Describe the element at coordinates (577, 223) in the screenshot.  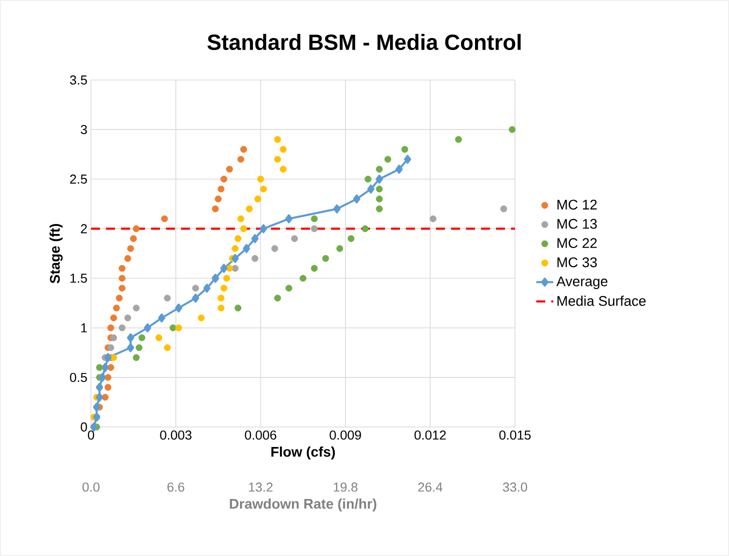
I see `legend-label: MC 13` at that location.